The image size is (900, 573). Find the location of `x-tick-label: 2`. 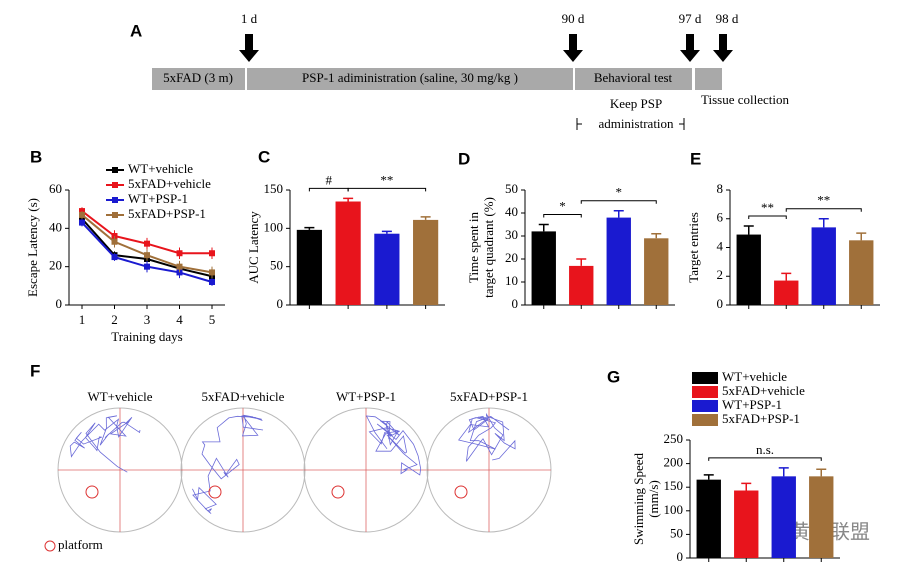

x-tick-label: 2 is located at coordinates (114, 319).